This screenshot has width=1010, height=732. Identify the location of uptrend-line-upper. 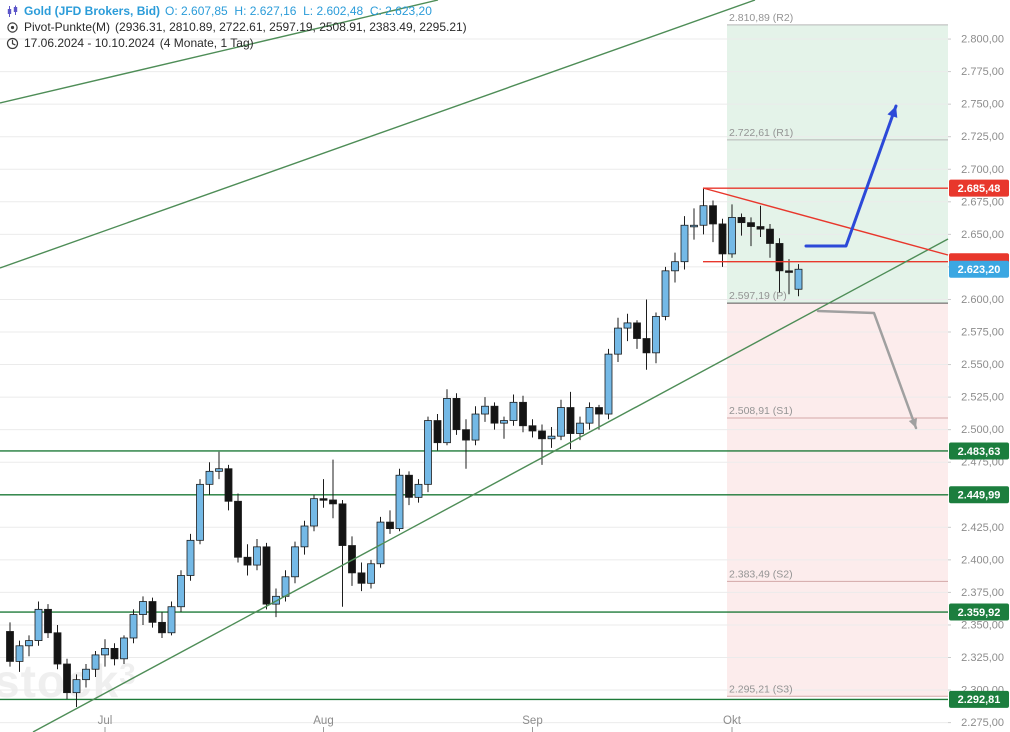
(219, 52).